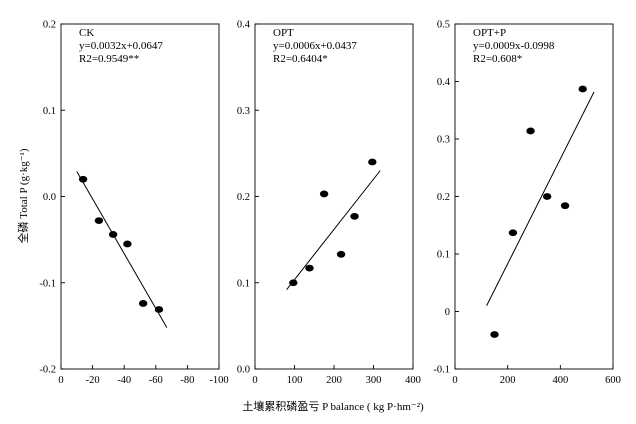 This screenshot has height=424, width=636. Describe the element at coordinates (47, 370) in the screenshot. I see `y-tick-label: -0.2` at that location.